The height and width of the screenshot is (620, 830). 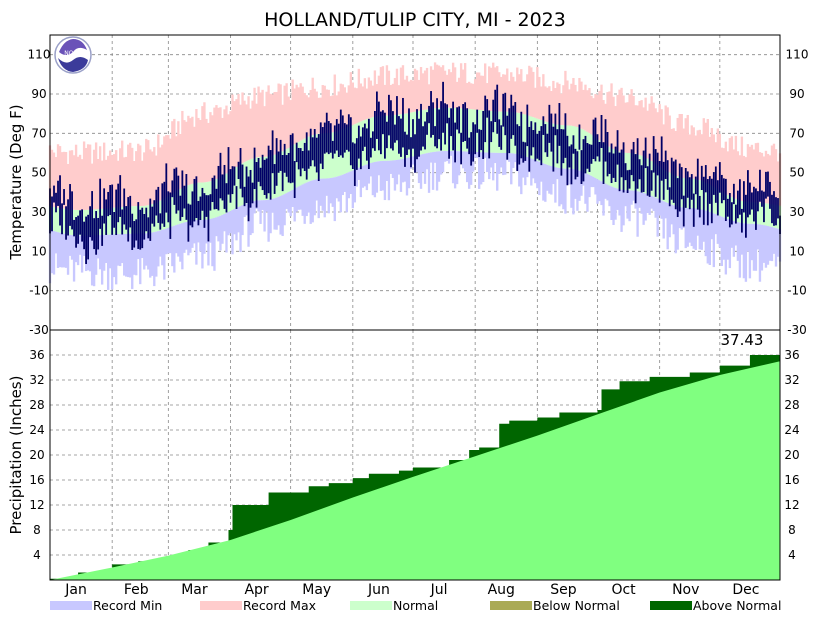 I want to click on temperature-tick-left: 10, so click(x=38, y=251).